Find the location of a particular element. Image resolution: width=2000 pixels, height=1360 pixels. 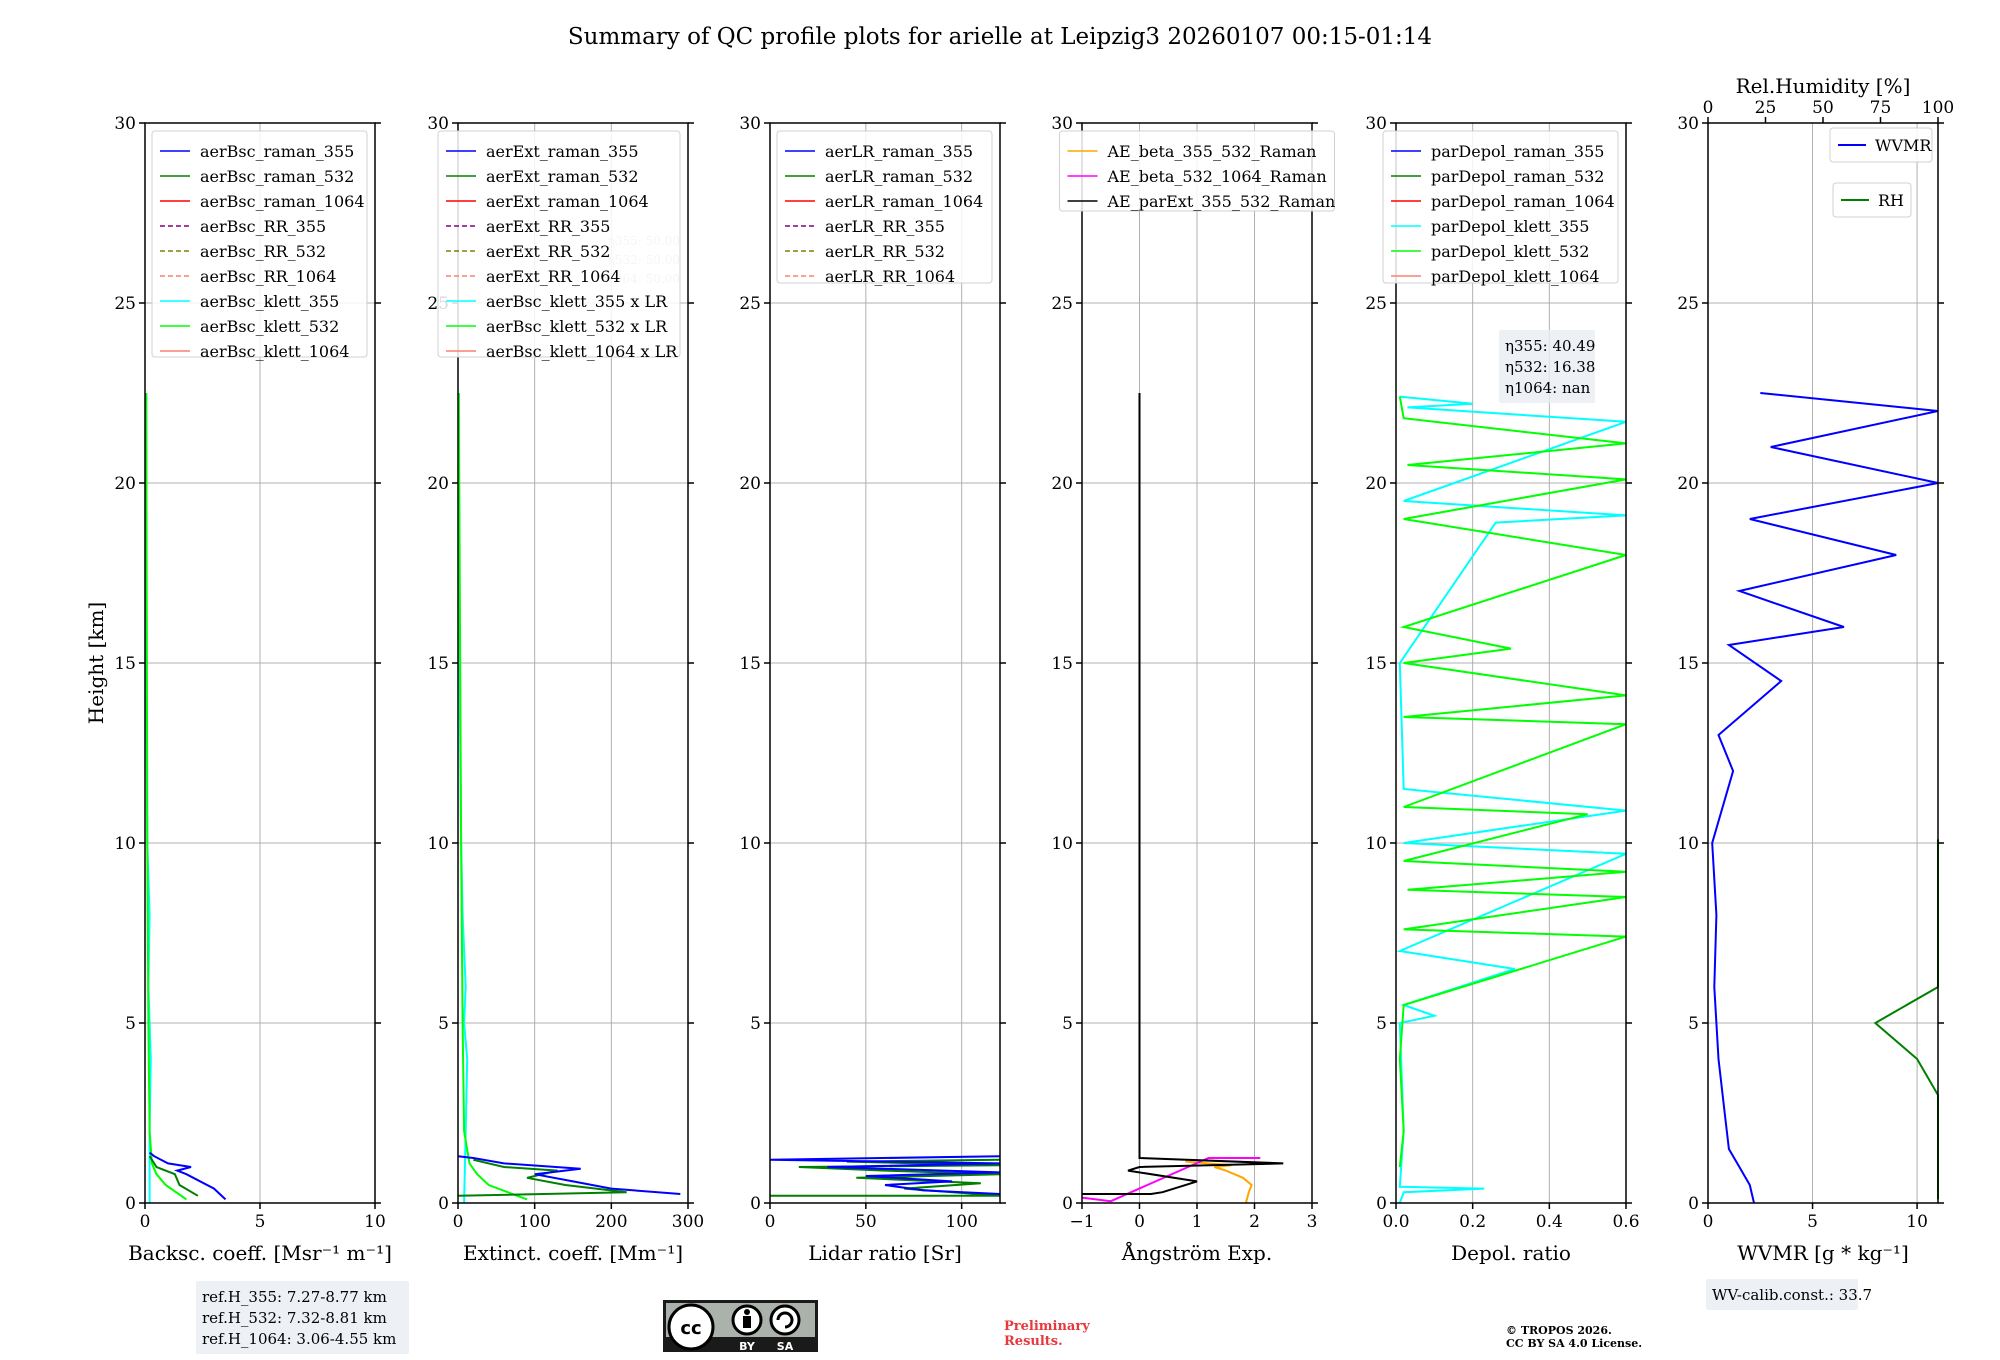

x-axis-label: Extinct. coeff. [Mm⁻¹] is located at coordinates (573, 1253).